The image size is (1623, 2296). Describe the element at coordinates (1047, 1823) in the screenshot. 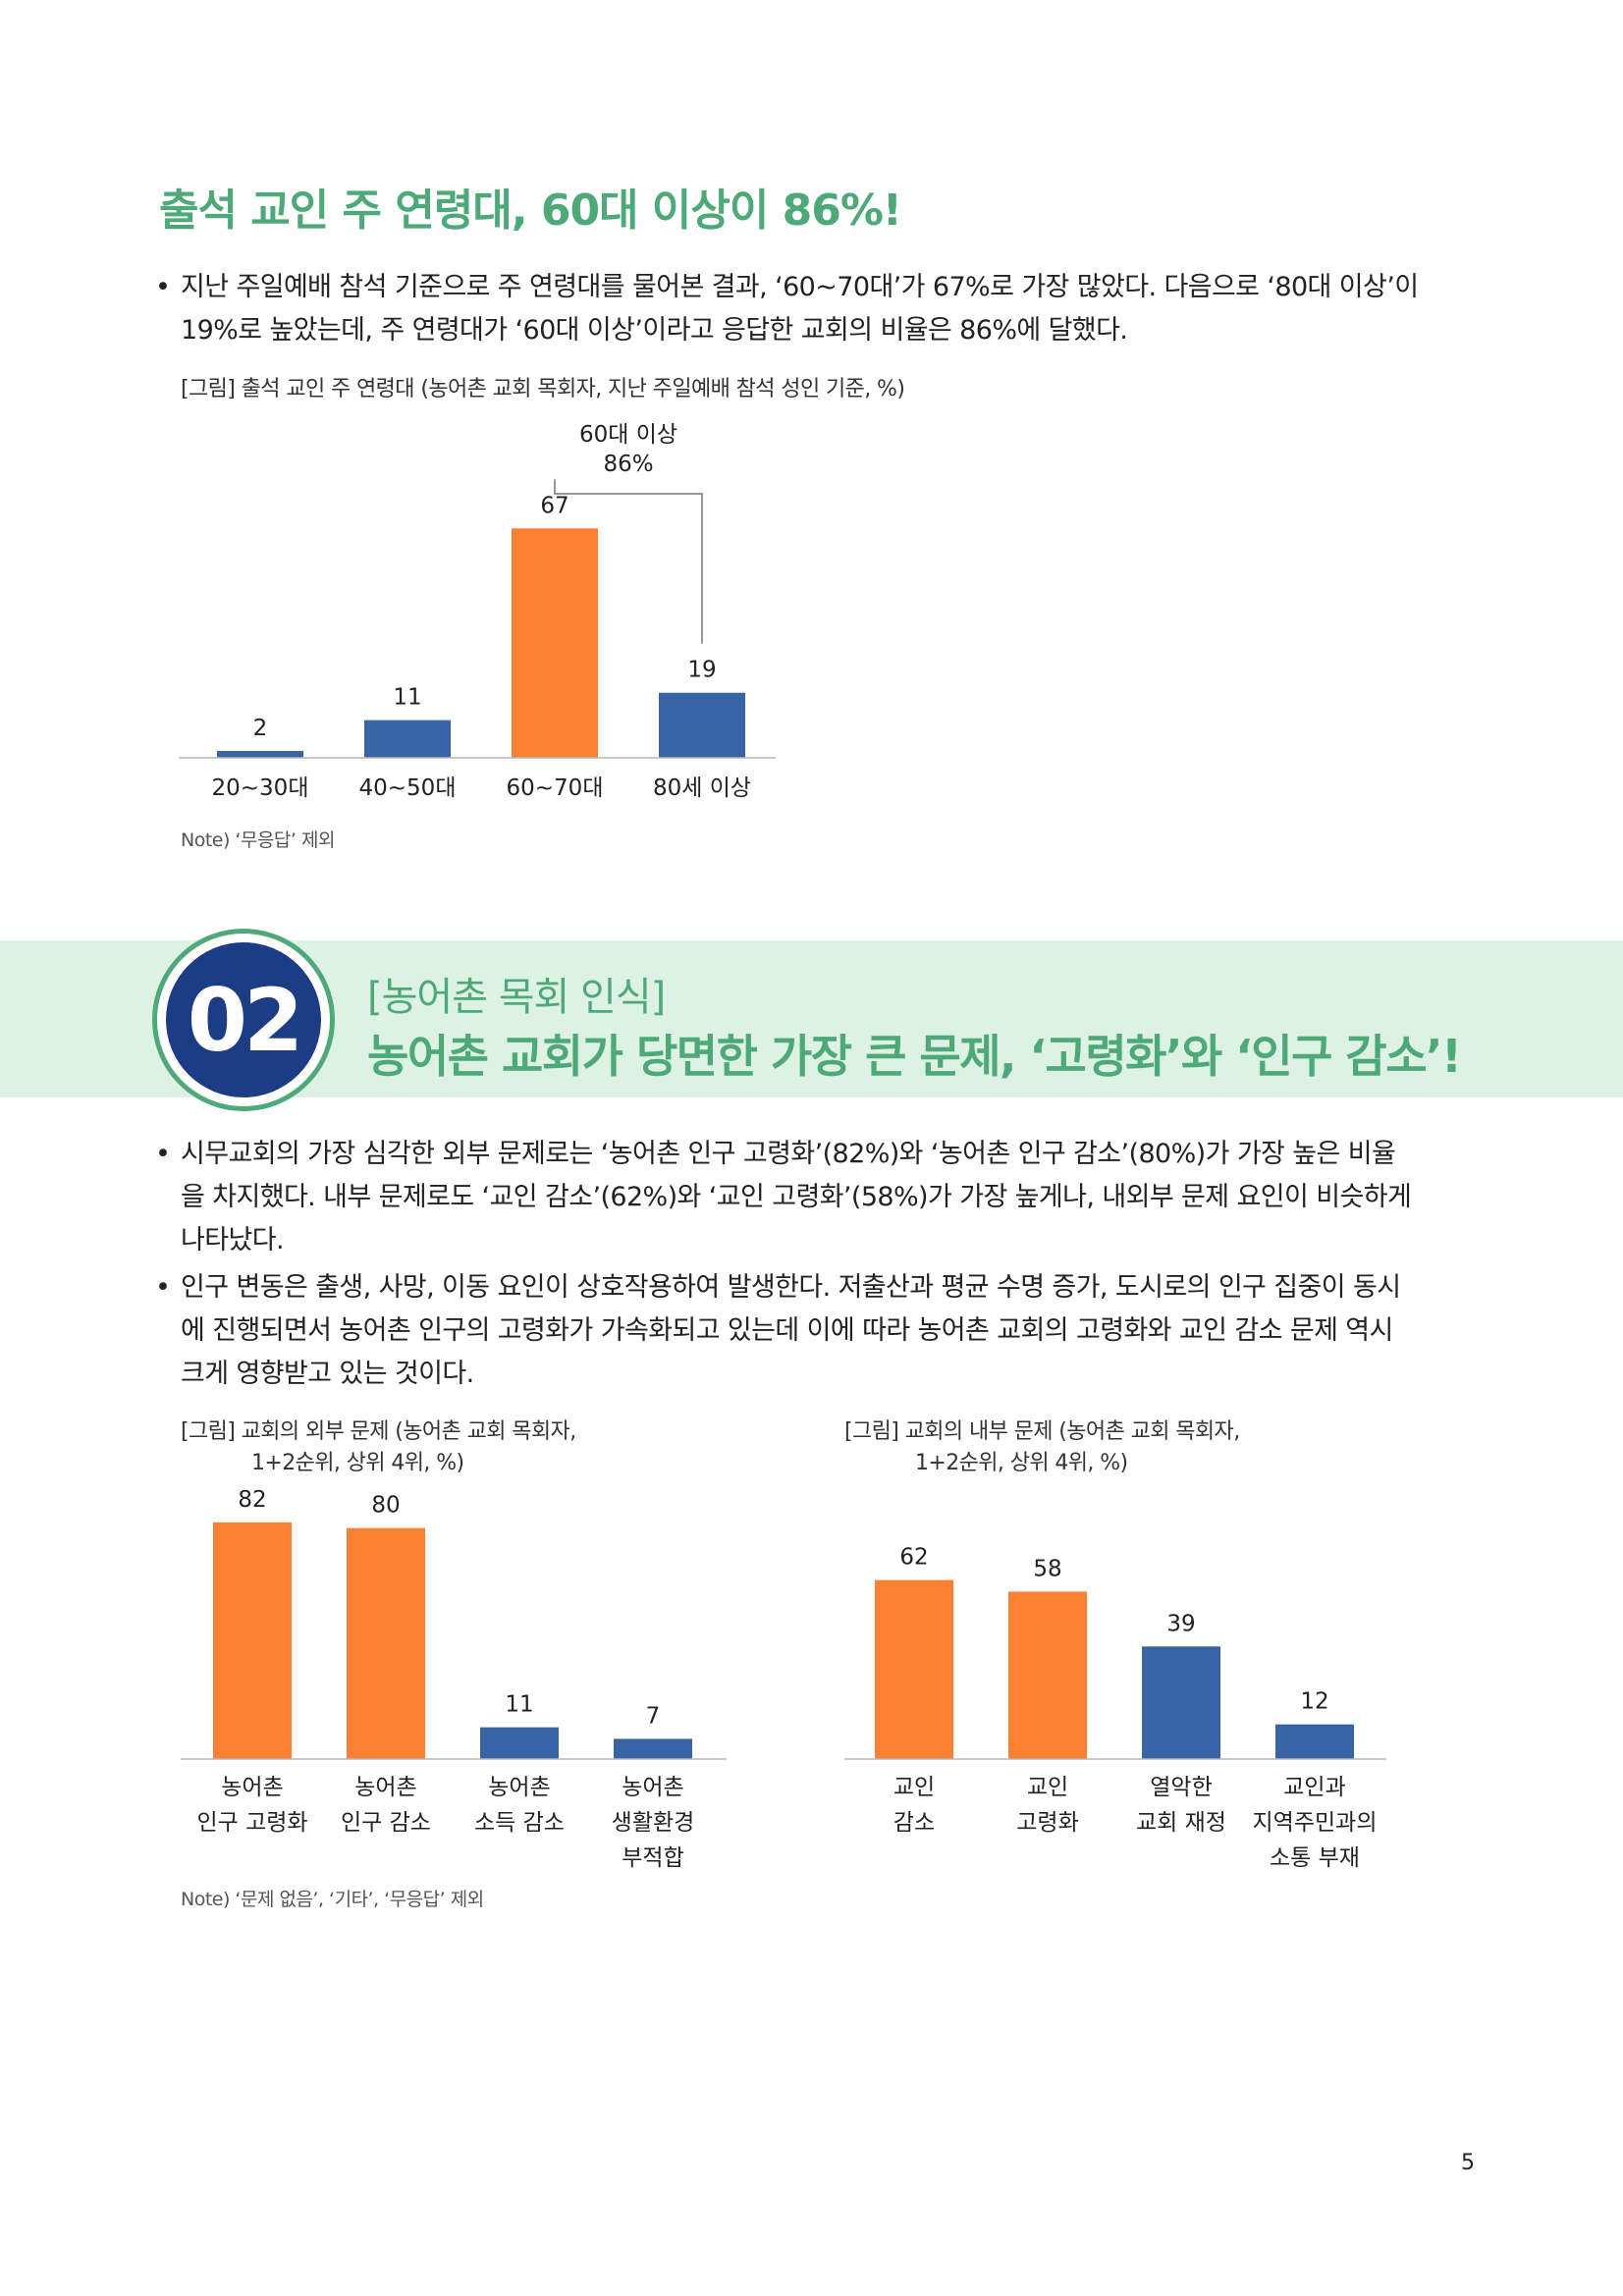

I see `category-label: 고령화` at that location.